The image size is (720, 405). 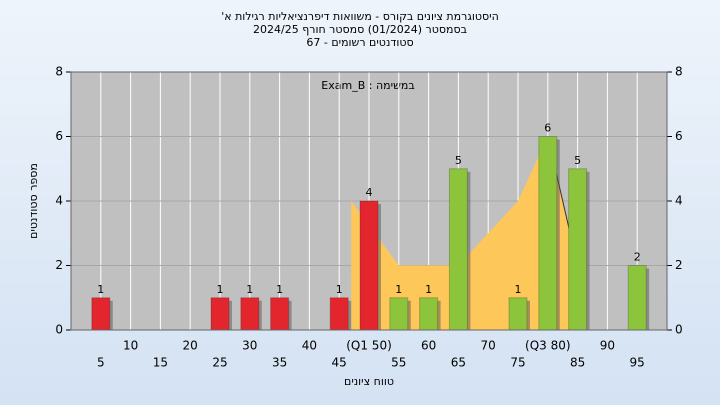 What do you see at coordinates (339, 363) in the screenshot?
I see `x-tick-label: 45` at bounding box center [339, 363].